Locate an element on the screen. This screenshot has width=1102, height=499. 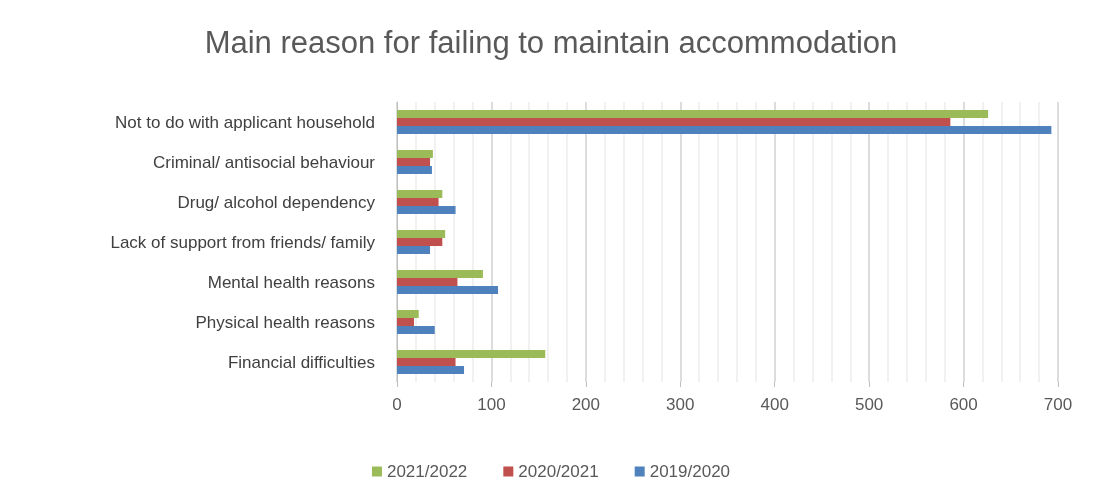
legend-label: 2020/2021 is located at coordinates (558, 471).